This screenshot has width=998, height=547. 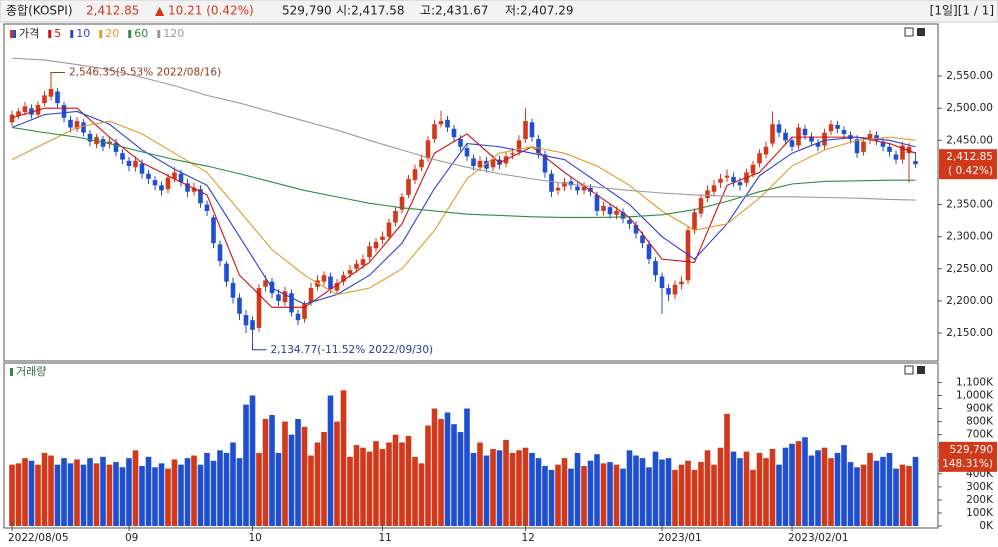 What do you see at coordinates (969, 237) in the screenshot?
I see `y-tick-label: 2,300.00` at bounding box center [969, 237].